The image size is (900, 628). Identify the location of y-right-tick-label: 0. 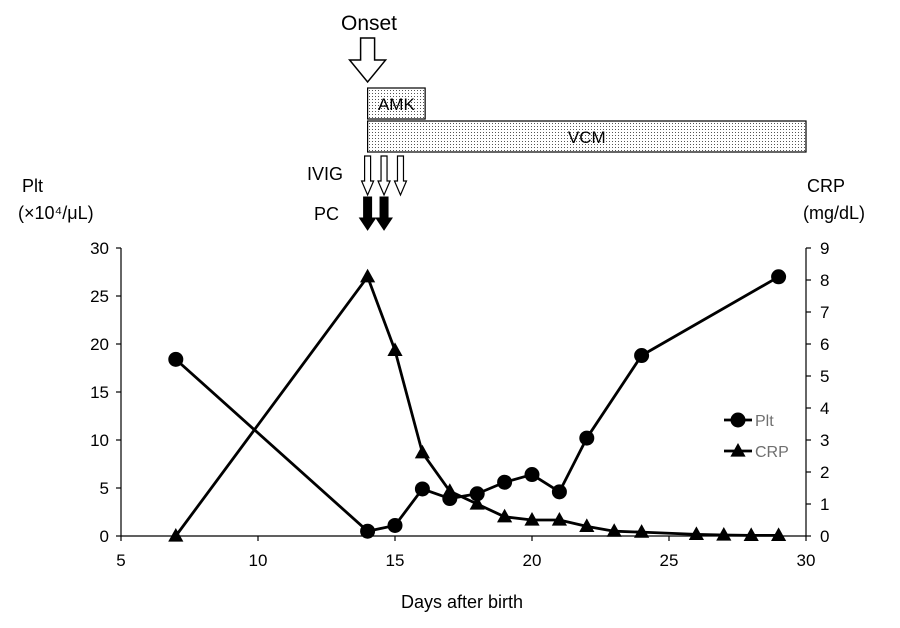
(824, 536).